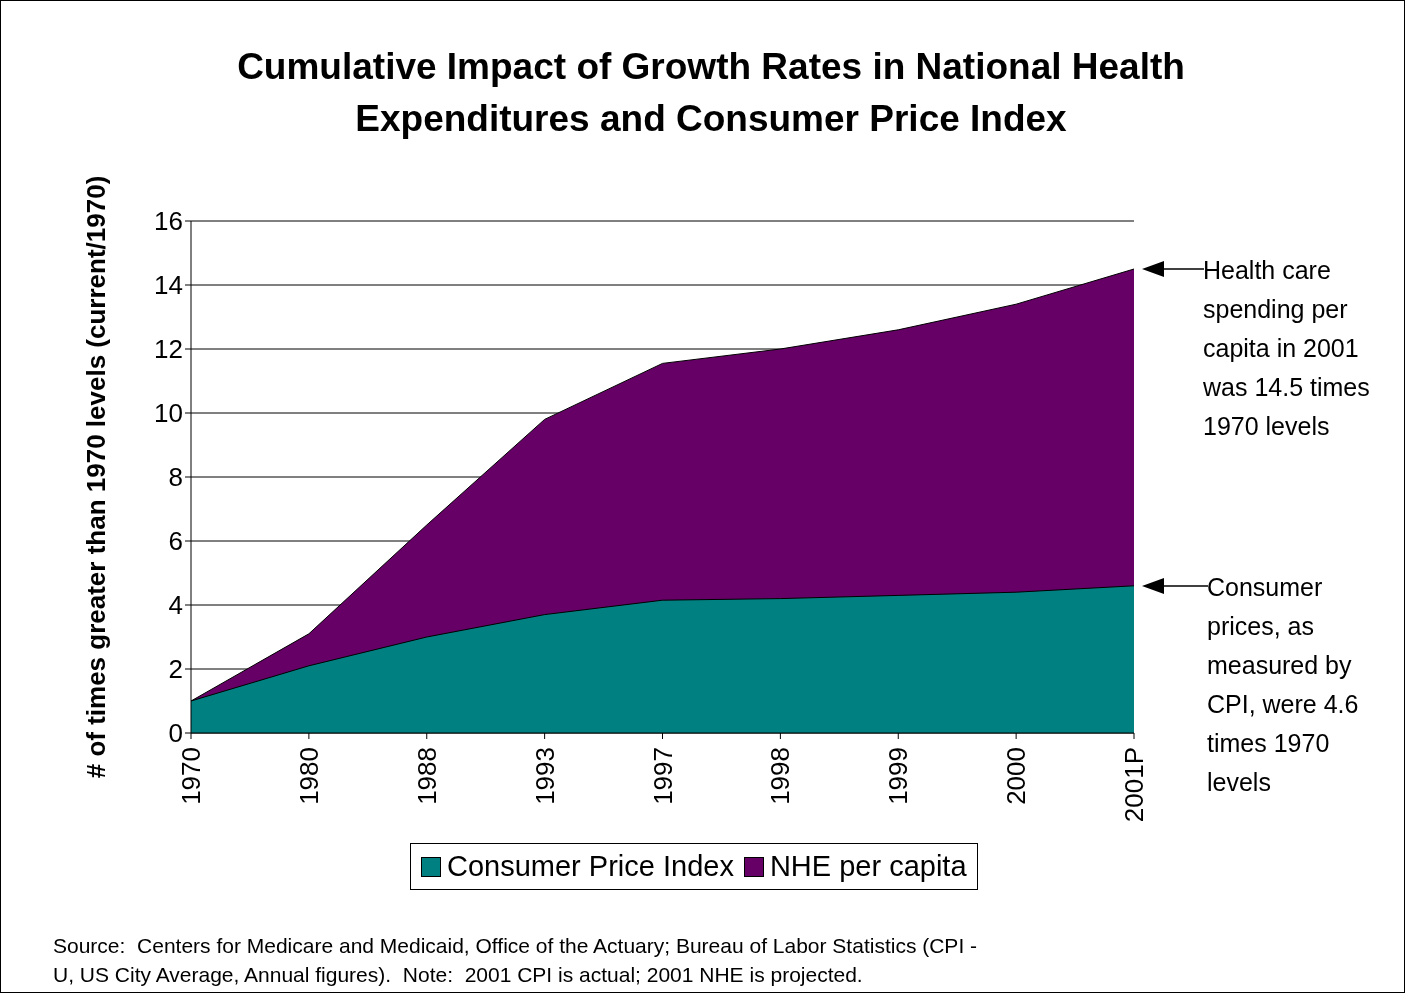 Image resolution: width=1405 pixels, height=993 pixels. Describe the element at coordinates (1283, 684) in the screenshot. I see `annotation: Consumer prices, as measured by CPI, were 4.6 times 1970 levels` at that location.